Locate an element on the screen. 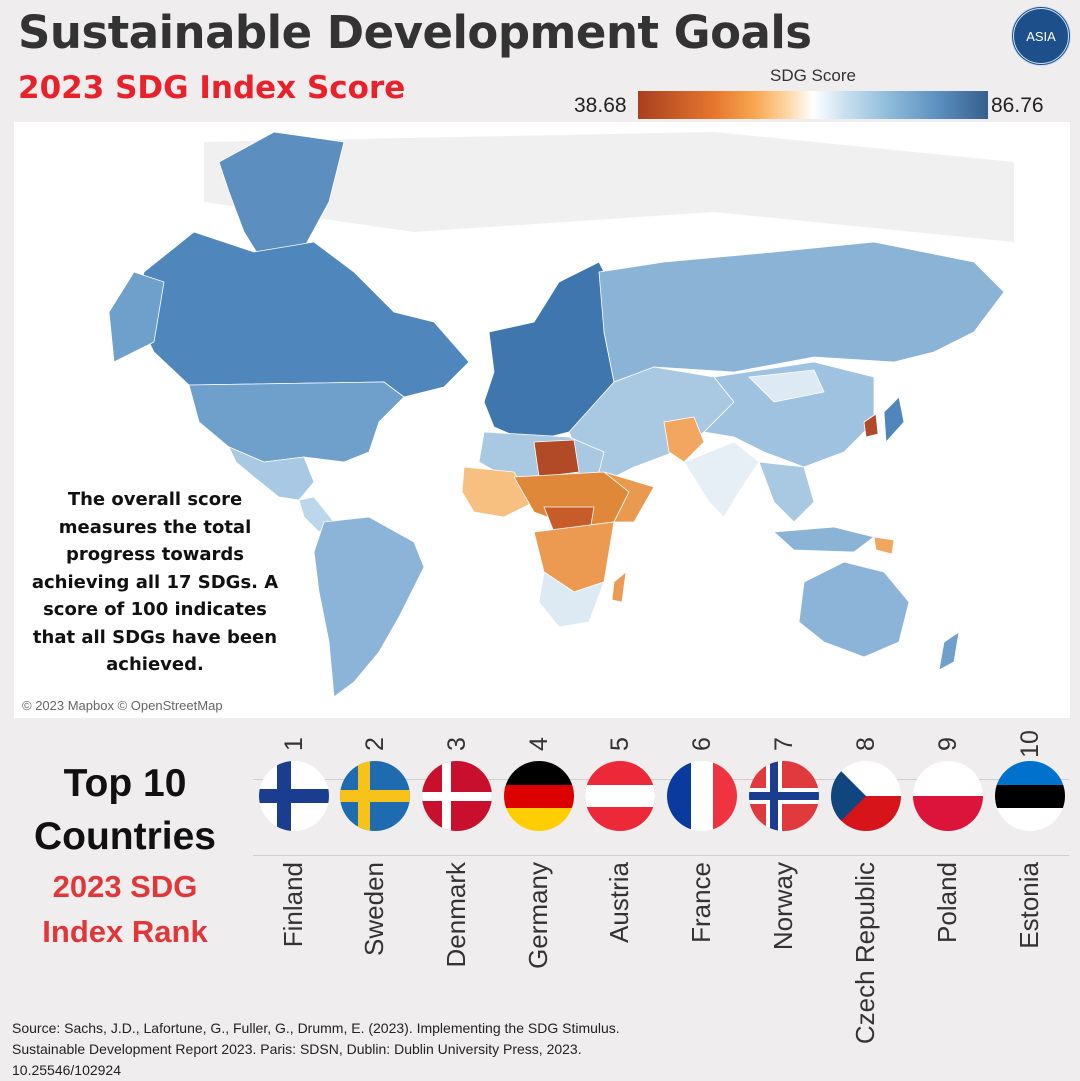 This screenshot has height=1081, width=1080. usa is located at coordinates (296, 422).